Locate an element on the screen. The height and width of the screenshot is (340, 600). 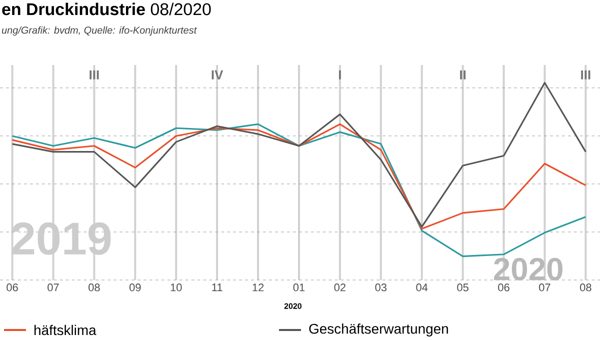
text: IV is located at coordinates (218, 75).